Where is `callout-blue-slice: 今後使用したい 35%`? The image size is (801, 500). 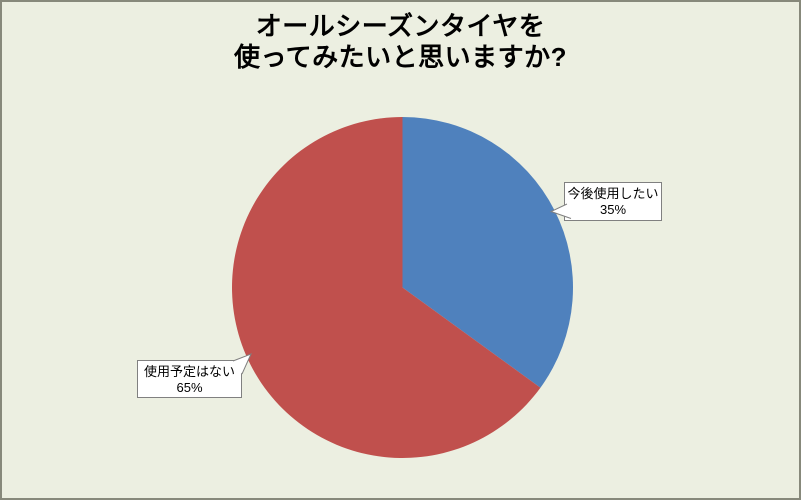
callout-blue-slice: 今後使用したい 35% is located at coordinates (613, 201).